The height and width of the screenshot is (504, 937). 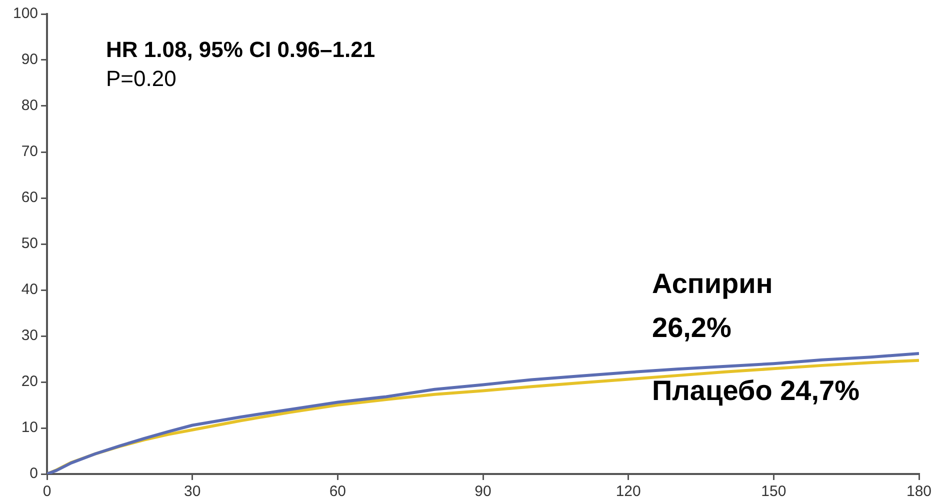 What do you see at coordinates (337, 491) in the screenshot?
I see `x-tick-label: 60` at bounding box center [337, 491].